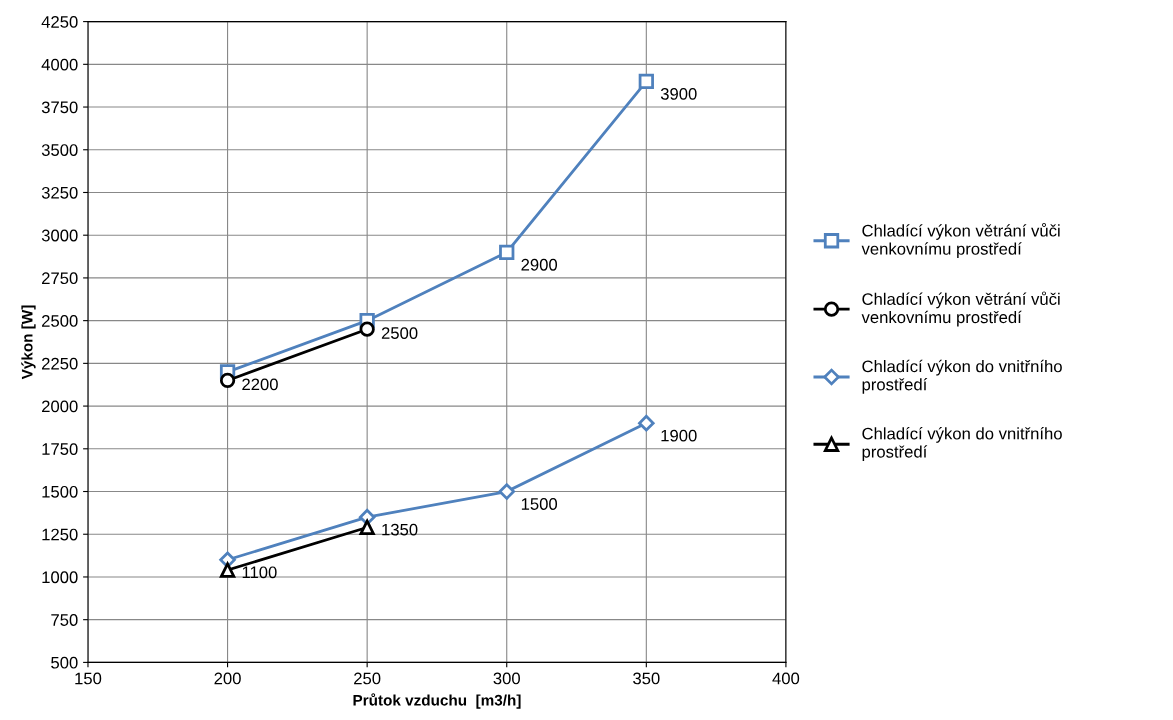 The height and width of the screenshot is (720, 1173). Describe the element at coordinates (260, 384) in the screenshot. I see `data-label: 2200` at that location.